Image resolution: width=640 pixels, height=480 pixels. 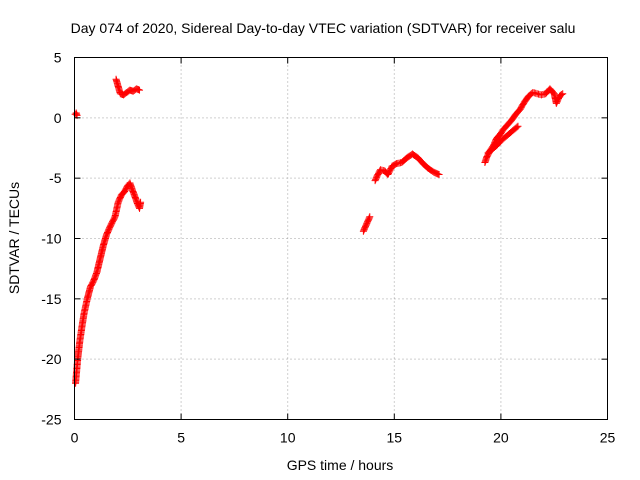 What do you see at coordinates (340, 465) in the screenshot?
I see `x-axis-label: GPS time / hours` at bounding box center [340, 465].